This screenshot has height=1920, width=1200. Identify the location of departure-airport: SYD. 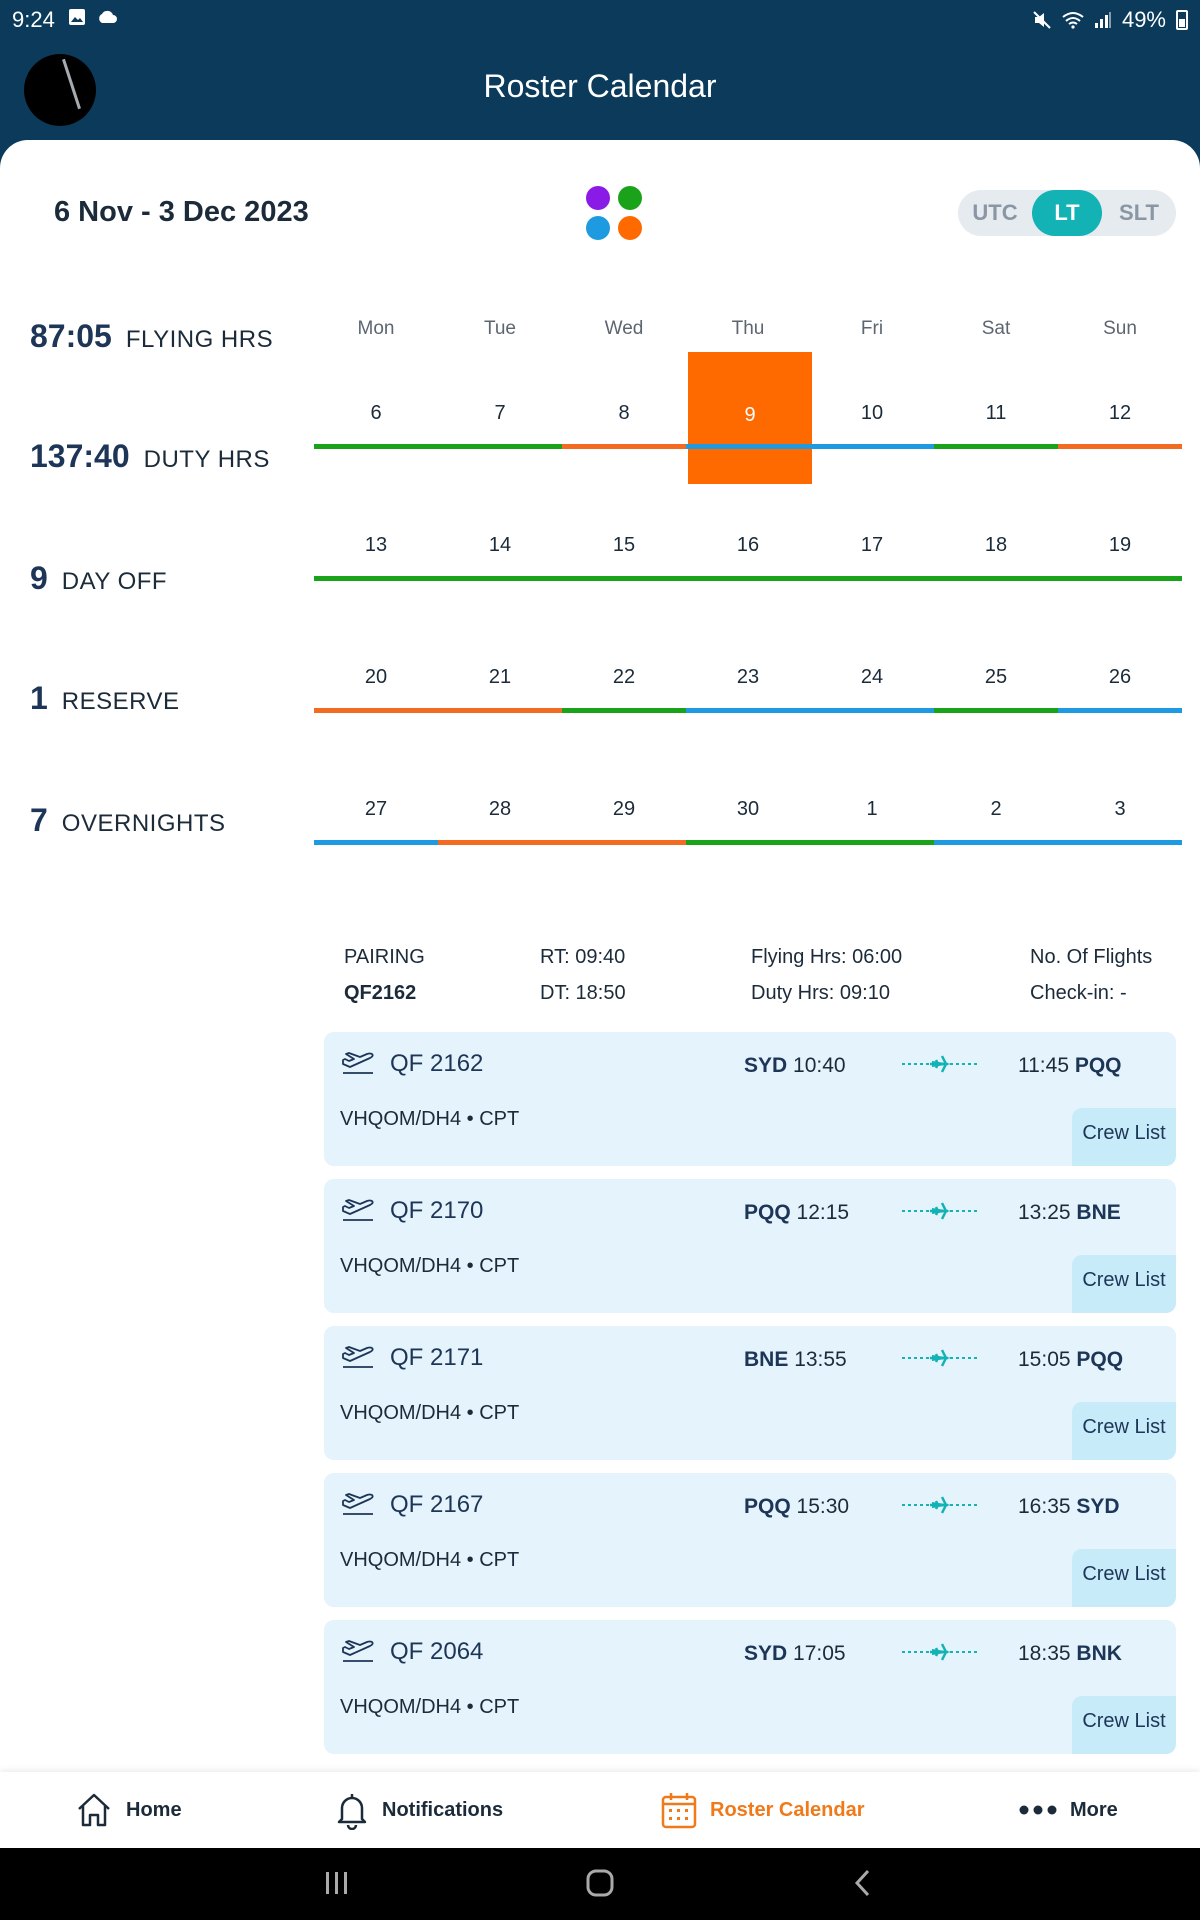
(766, 1065).